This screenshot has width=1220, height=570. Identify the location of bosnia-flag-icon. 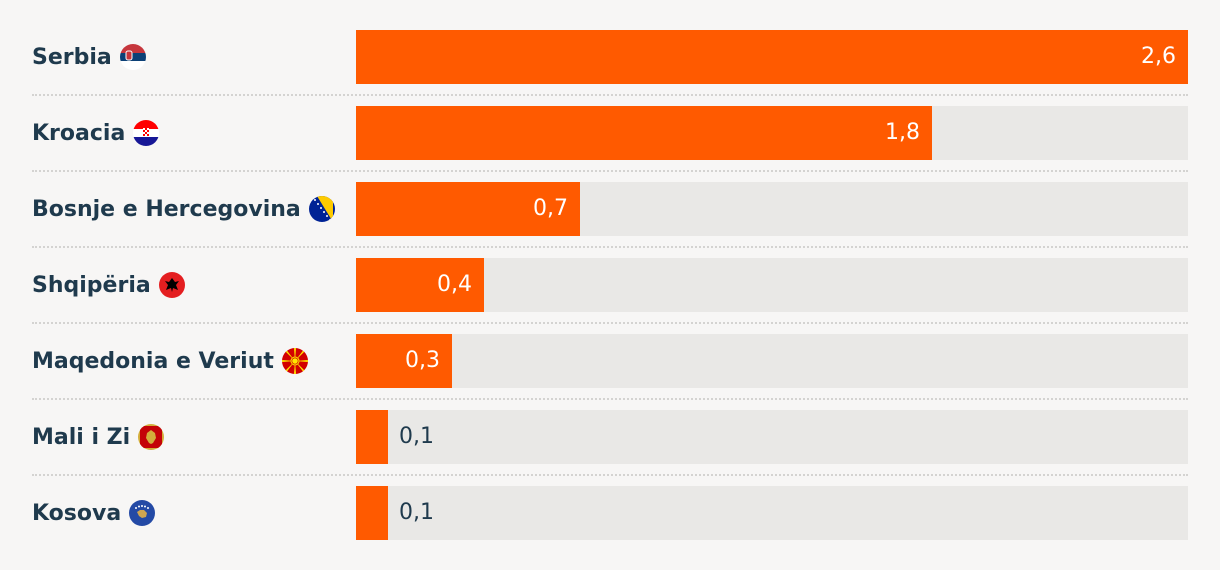
(321, 209).